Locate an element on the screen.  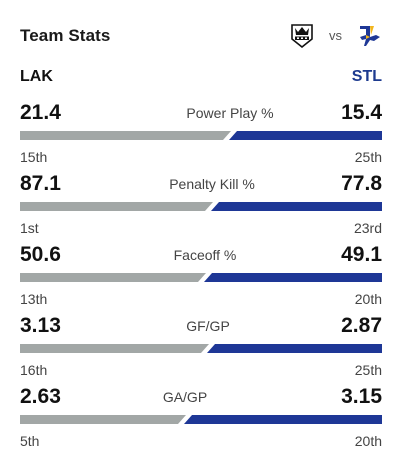
team-abbrev-row: LAK STL is located at coordinates (201, 77).